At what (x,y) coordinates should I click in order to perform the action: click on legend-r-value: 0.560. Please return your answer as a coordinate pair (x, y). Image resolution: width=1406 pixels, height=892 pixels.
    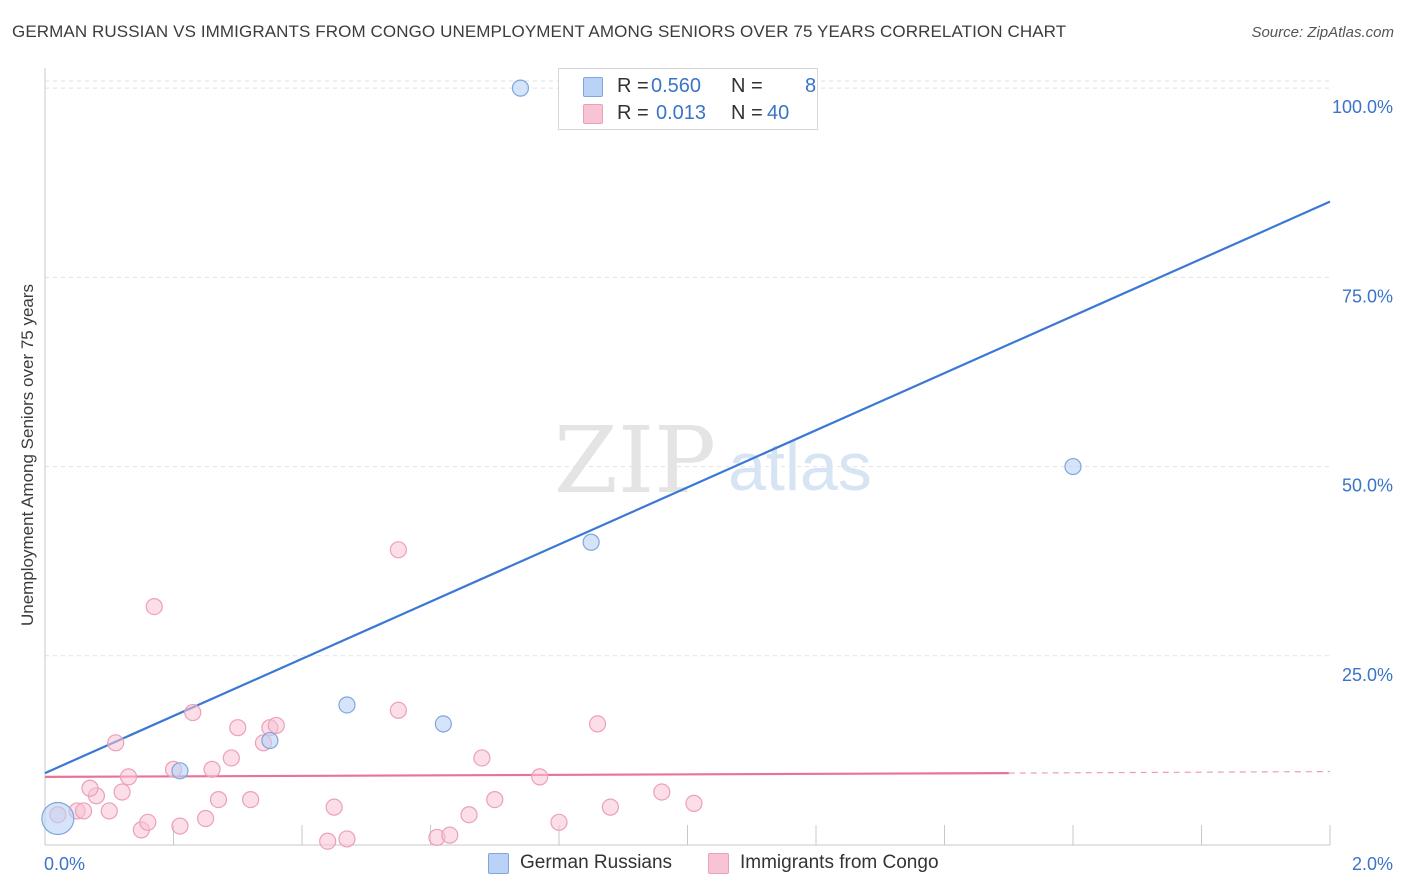
    Looking at the image, I should click on (676, 86).